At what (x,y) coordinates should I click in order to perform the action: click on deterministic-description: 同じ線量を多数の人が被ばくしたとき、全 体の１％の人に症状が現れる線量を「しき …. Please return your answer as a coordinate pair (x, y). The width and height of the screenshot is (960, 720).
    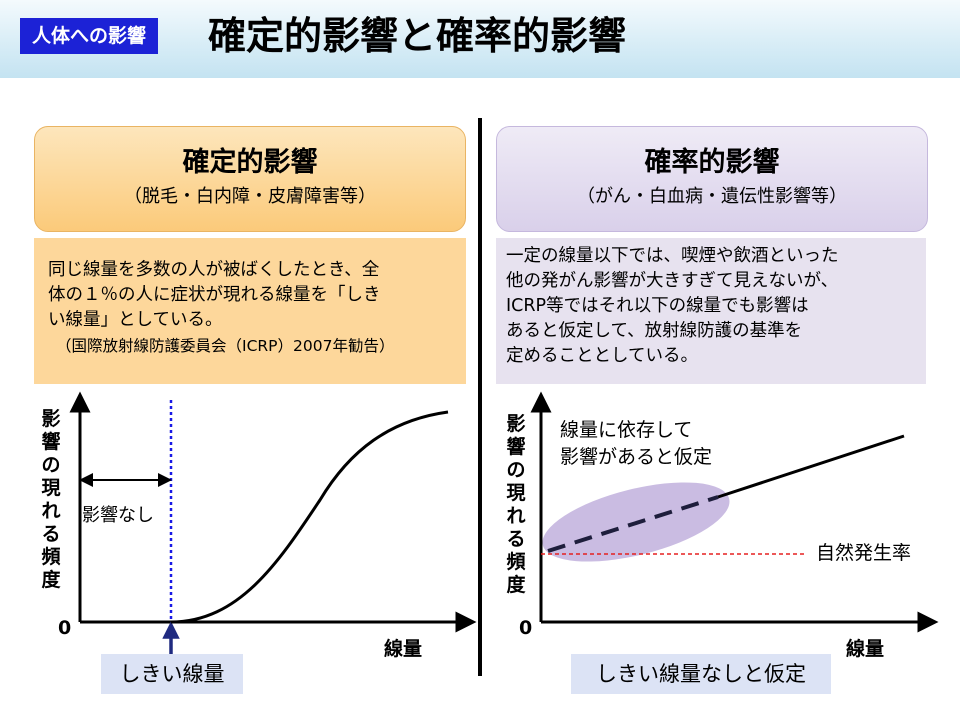
    Looking at the image, I should click on (250, 311).